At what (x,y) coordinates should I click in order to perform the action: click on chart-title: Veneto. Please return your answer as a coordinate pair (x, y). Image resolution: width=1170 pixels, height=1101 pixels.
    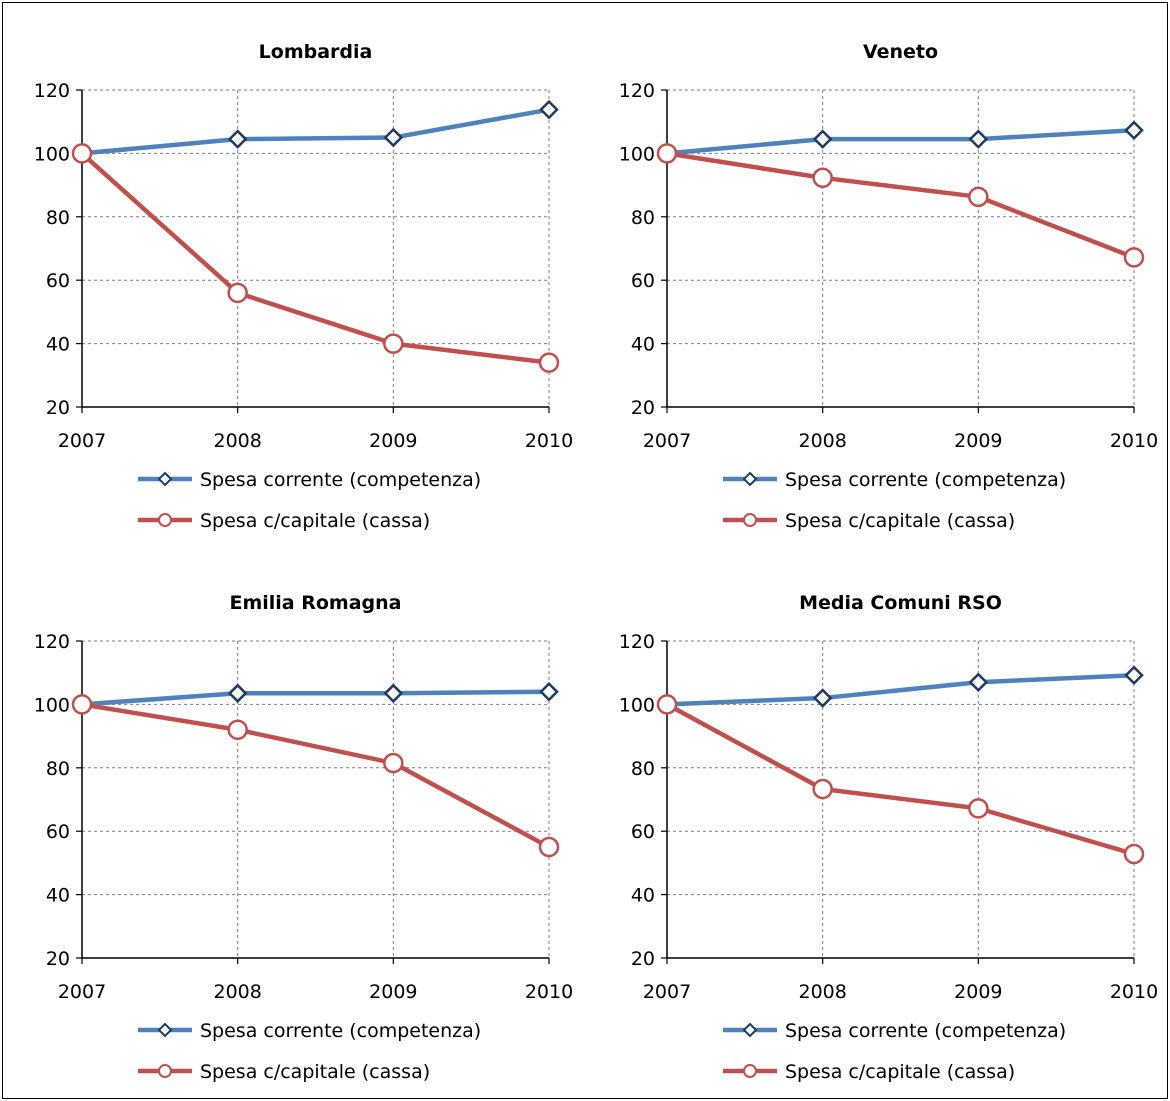
    Looking at the image, I should click on (900, 52).